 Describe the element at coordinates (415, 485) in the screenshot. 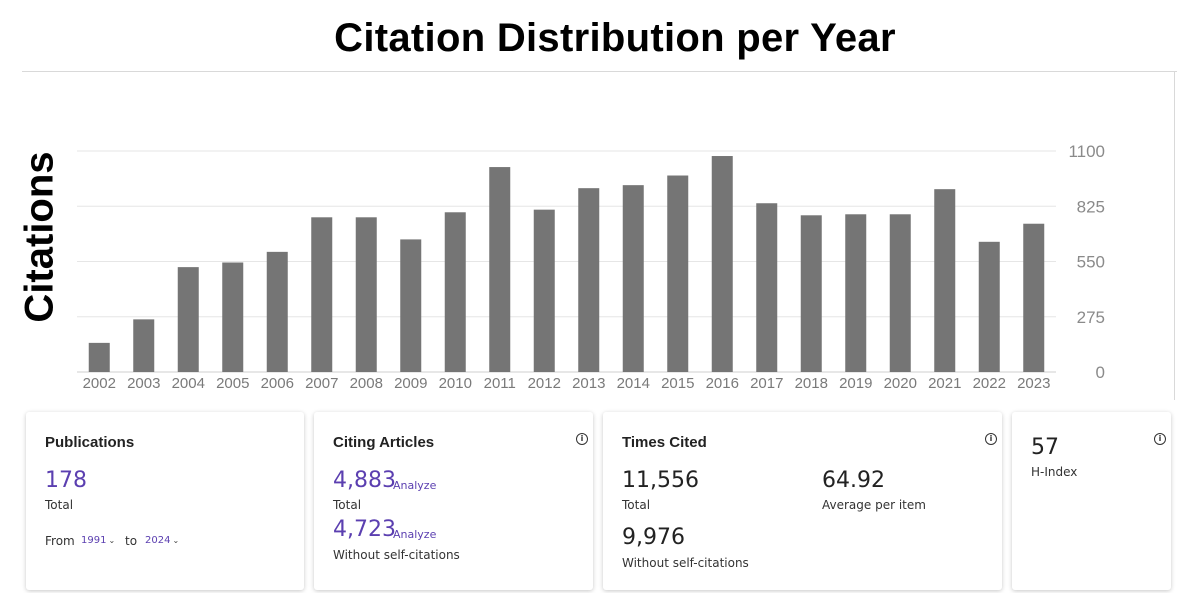

I see `citing-total-analyze-link: Analyze` at that location.